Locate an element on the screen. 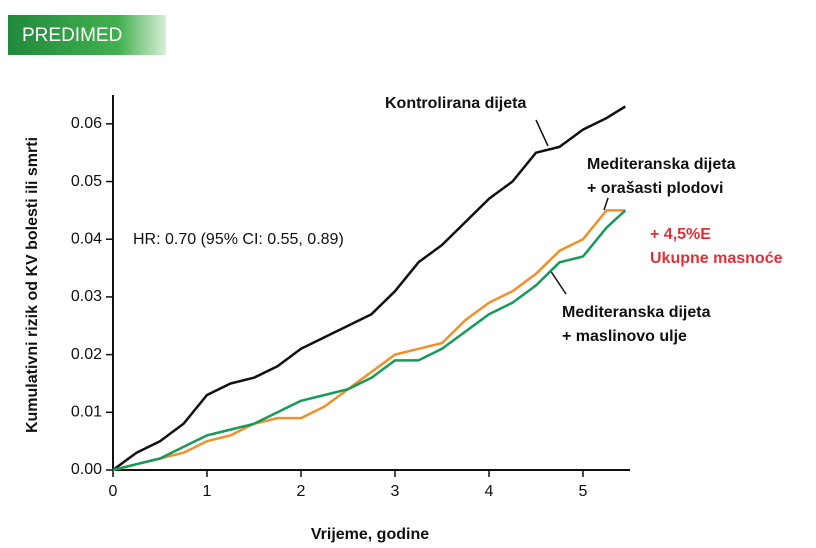  y-tick-label: 0.06 is located at coordinates (86, 123).